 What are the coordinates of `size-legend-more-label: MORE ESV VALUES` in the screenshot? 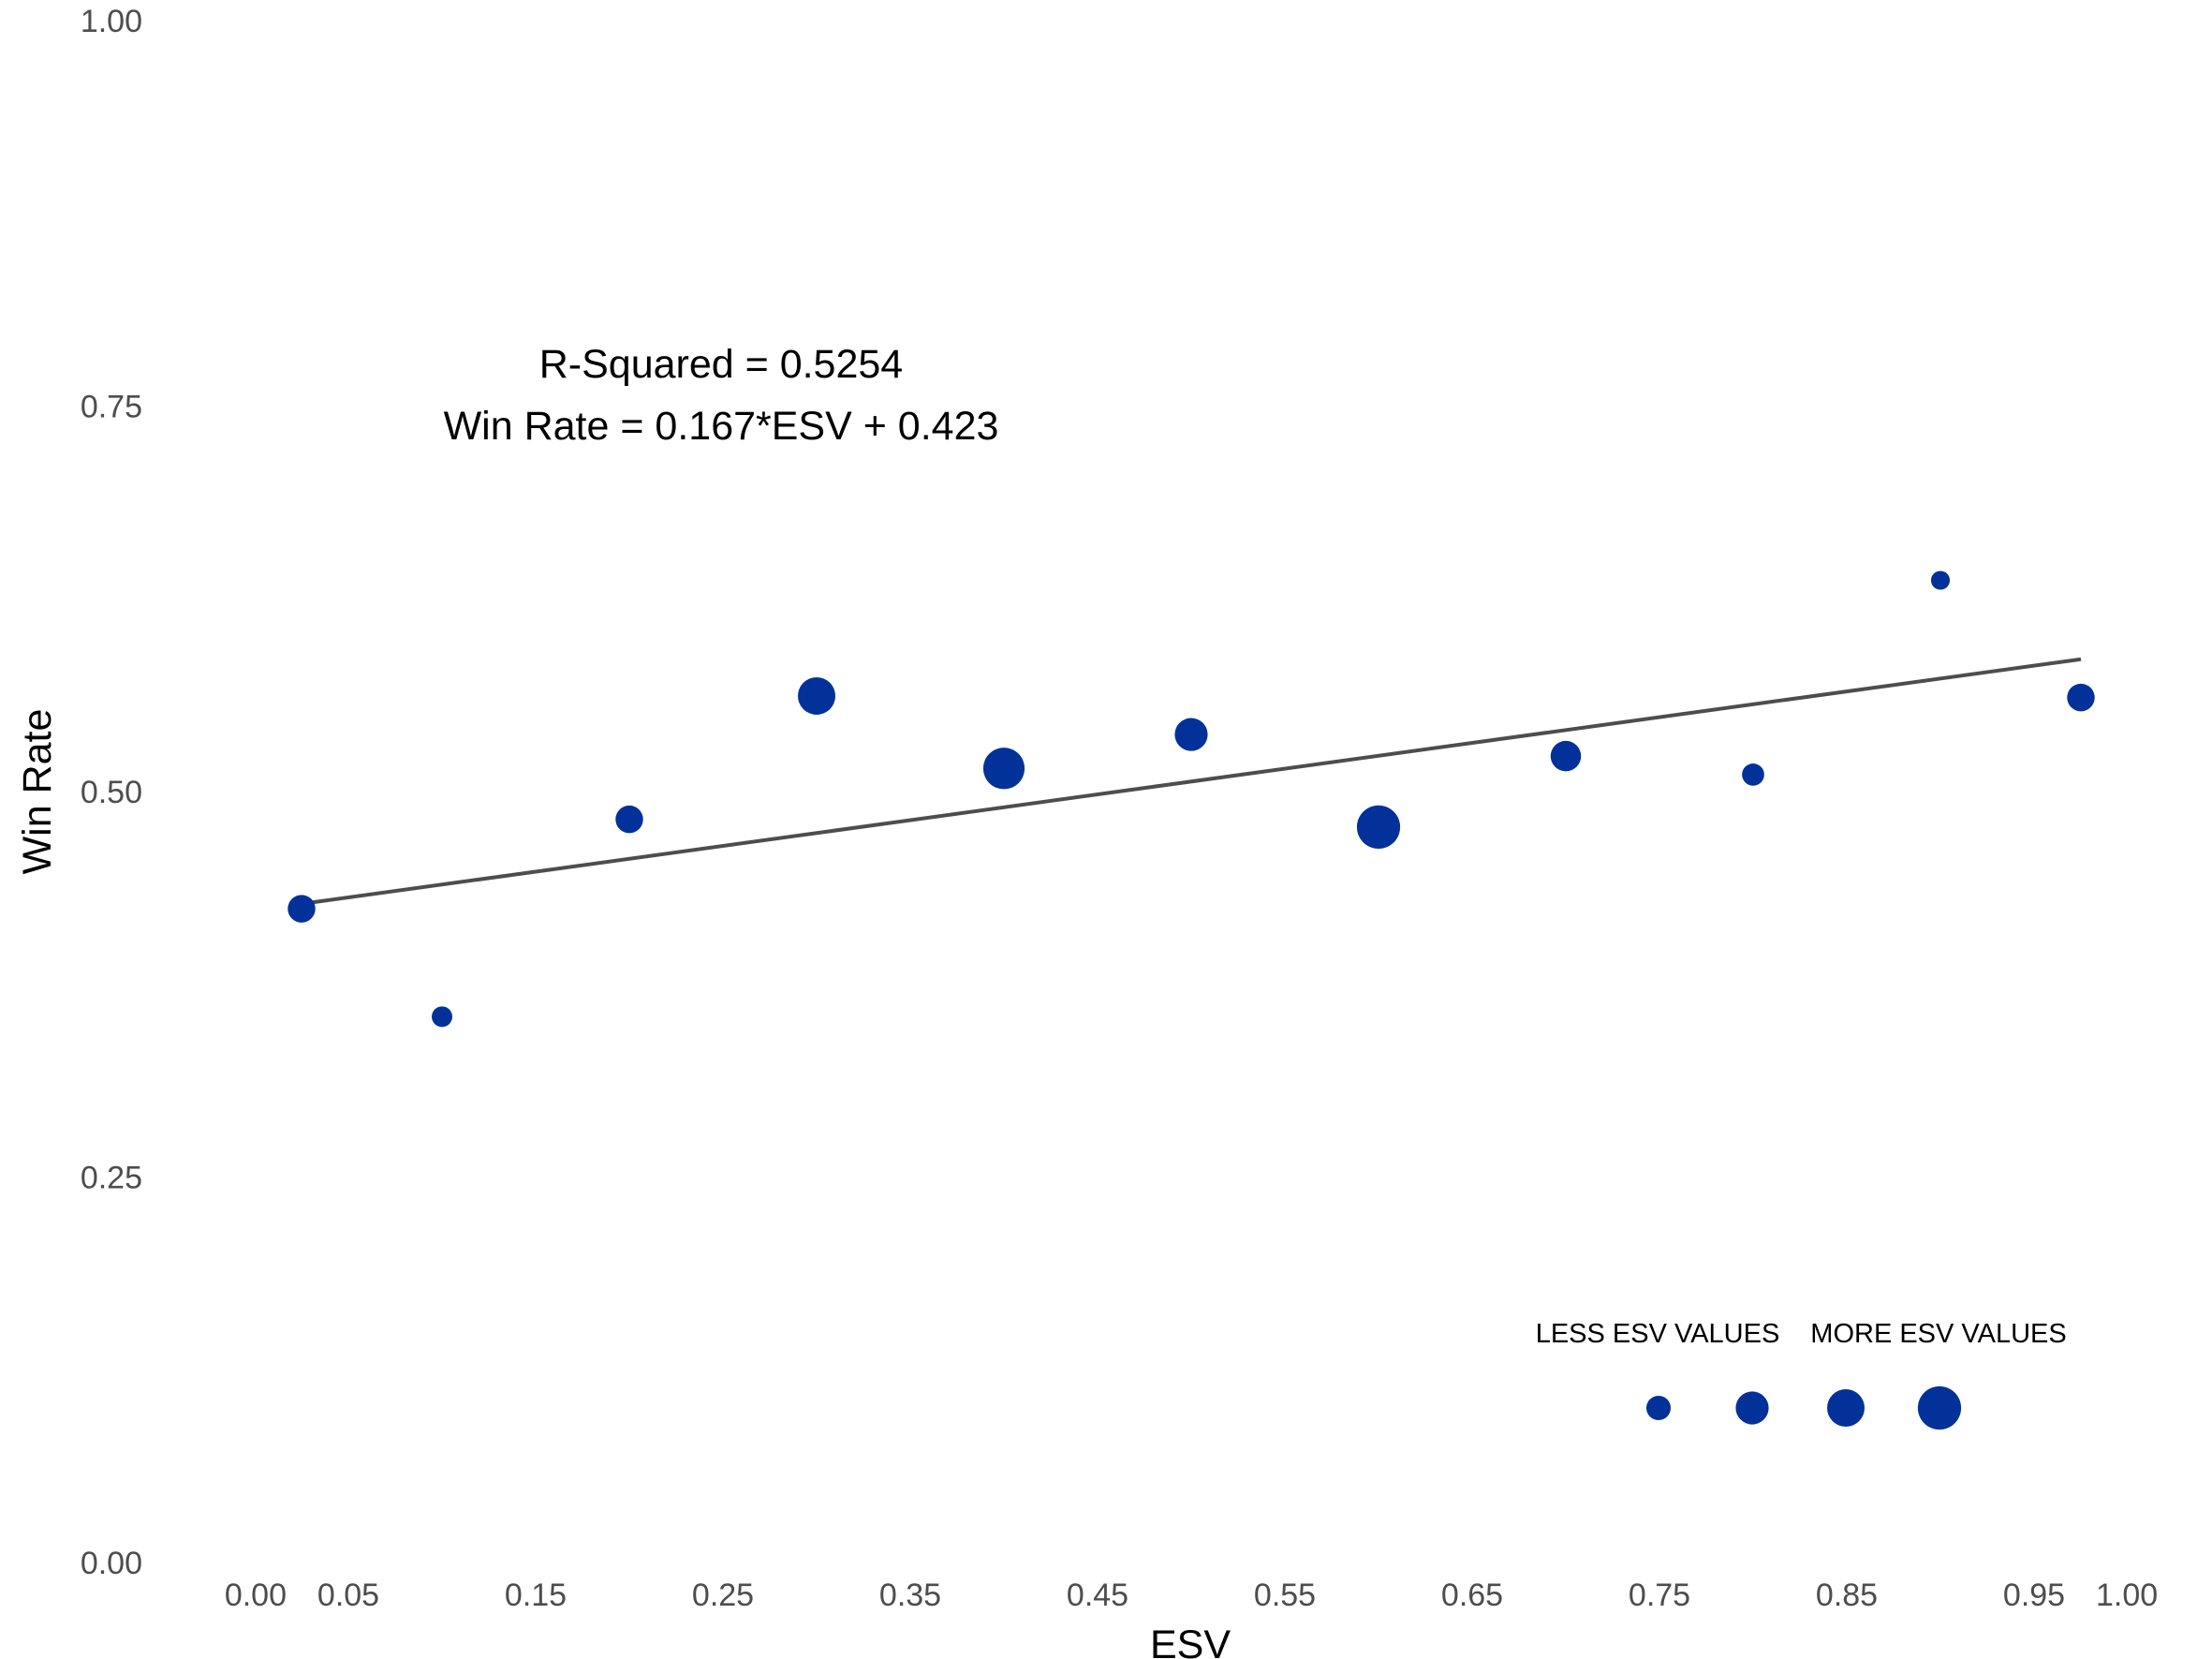 It's located at (1938, 1334).